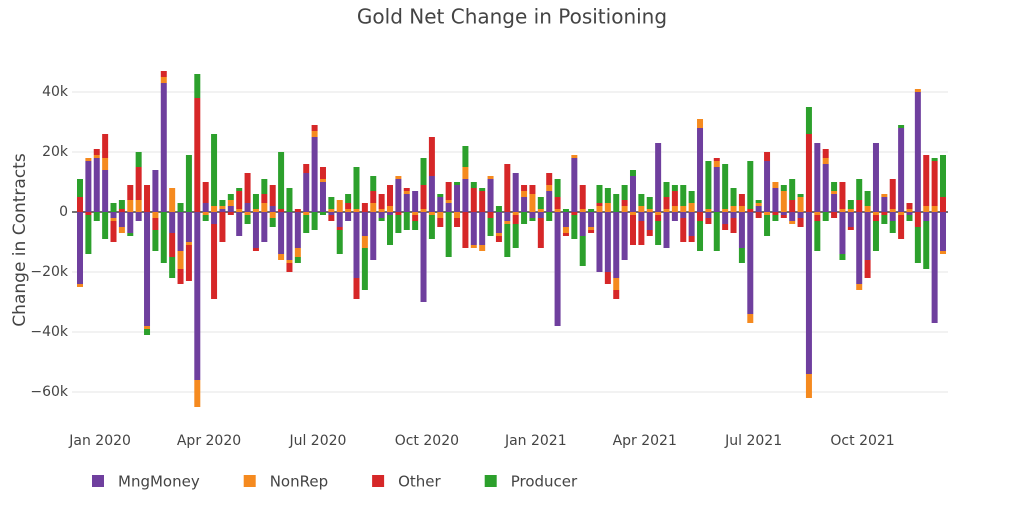 The height and width of the screenshot is (512, 1024). Describe the element at coordinates (753, 441) in the screenshot. I see `x-tick-label: Jul 2021` at that location.